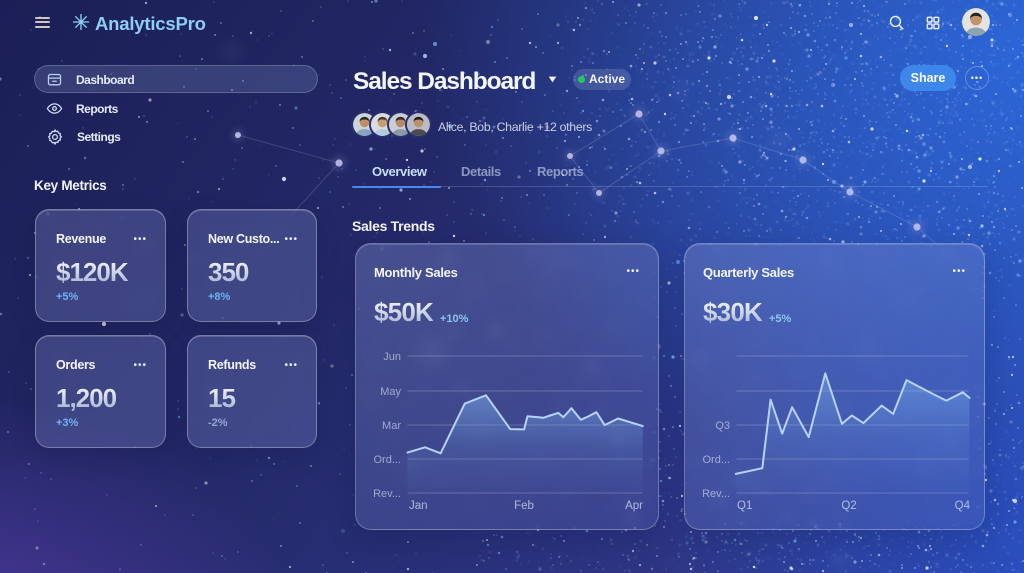 The height and width of the screenshot is (573, 1024). I want to click on svg-text: Q3, so click(722, 426).